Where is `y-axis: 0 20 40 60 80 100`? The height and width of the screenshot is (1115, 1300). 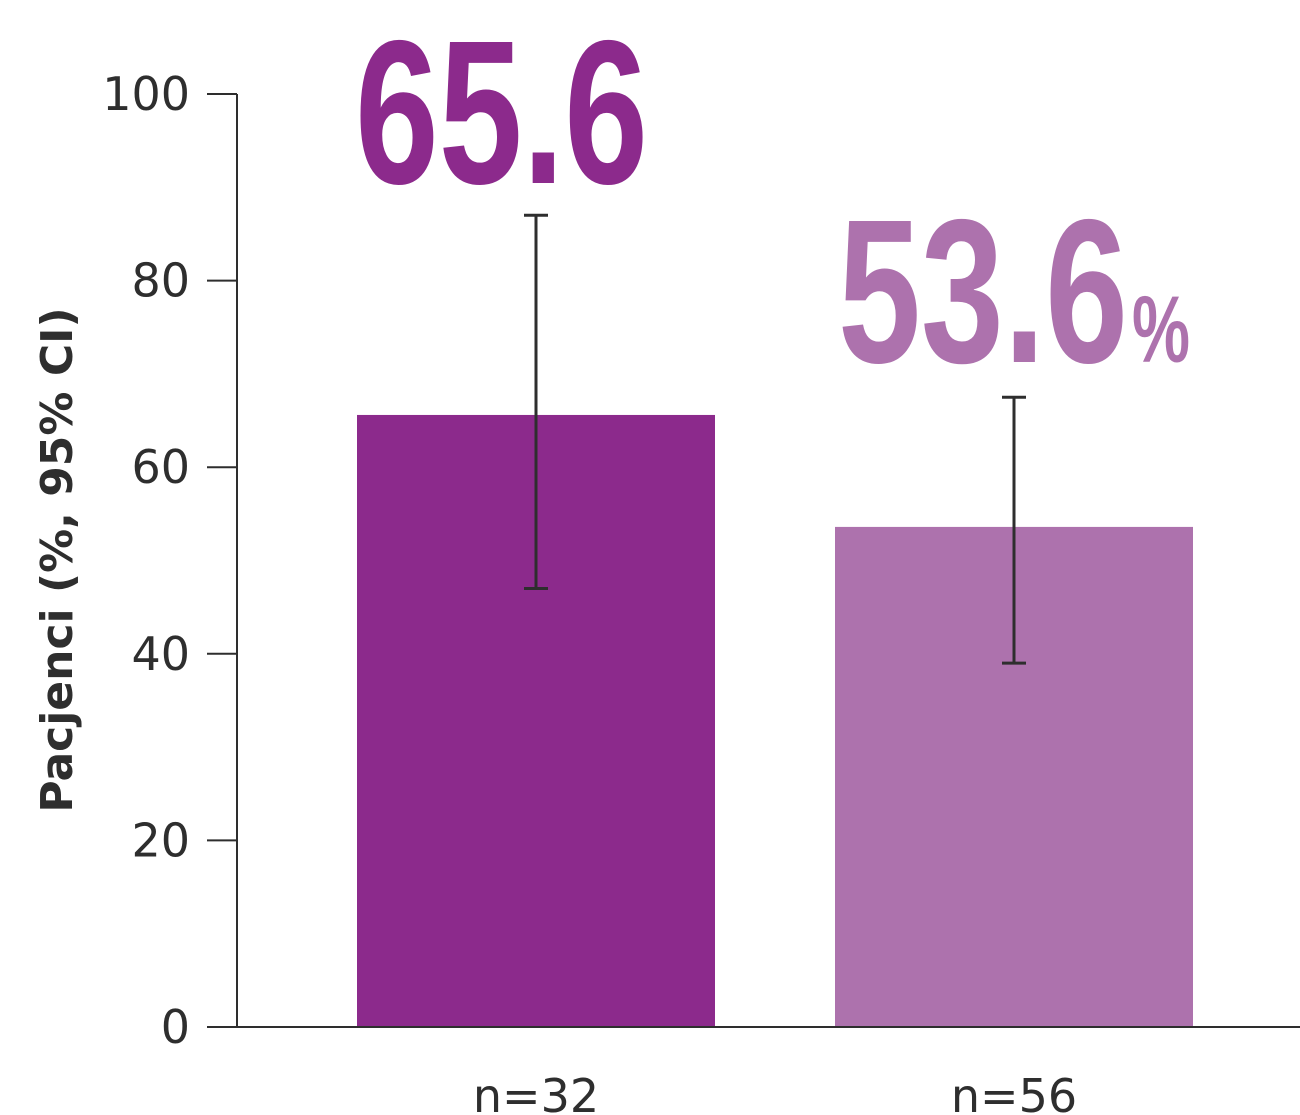 y-axis: 0 20 40 60 80 100 is located at coordinates (170, 560).